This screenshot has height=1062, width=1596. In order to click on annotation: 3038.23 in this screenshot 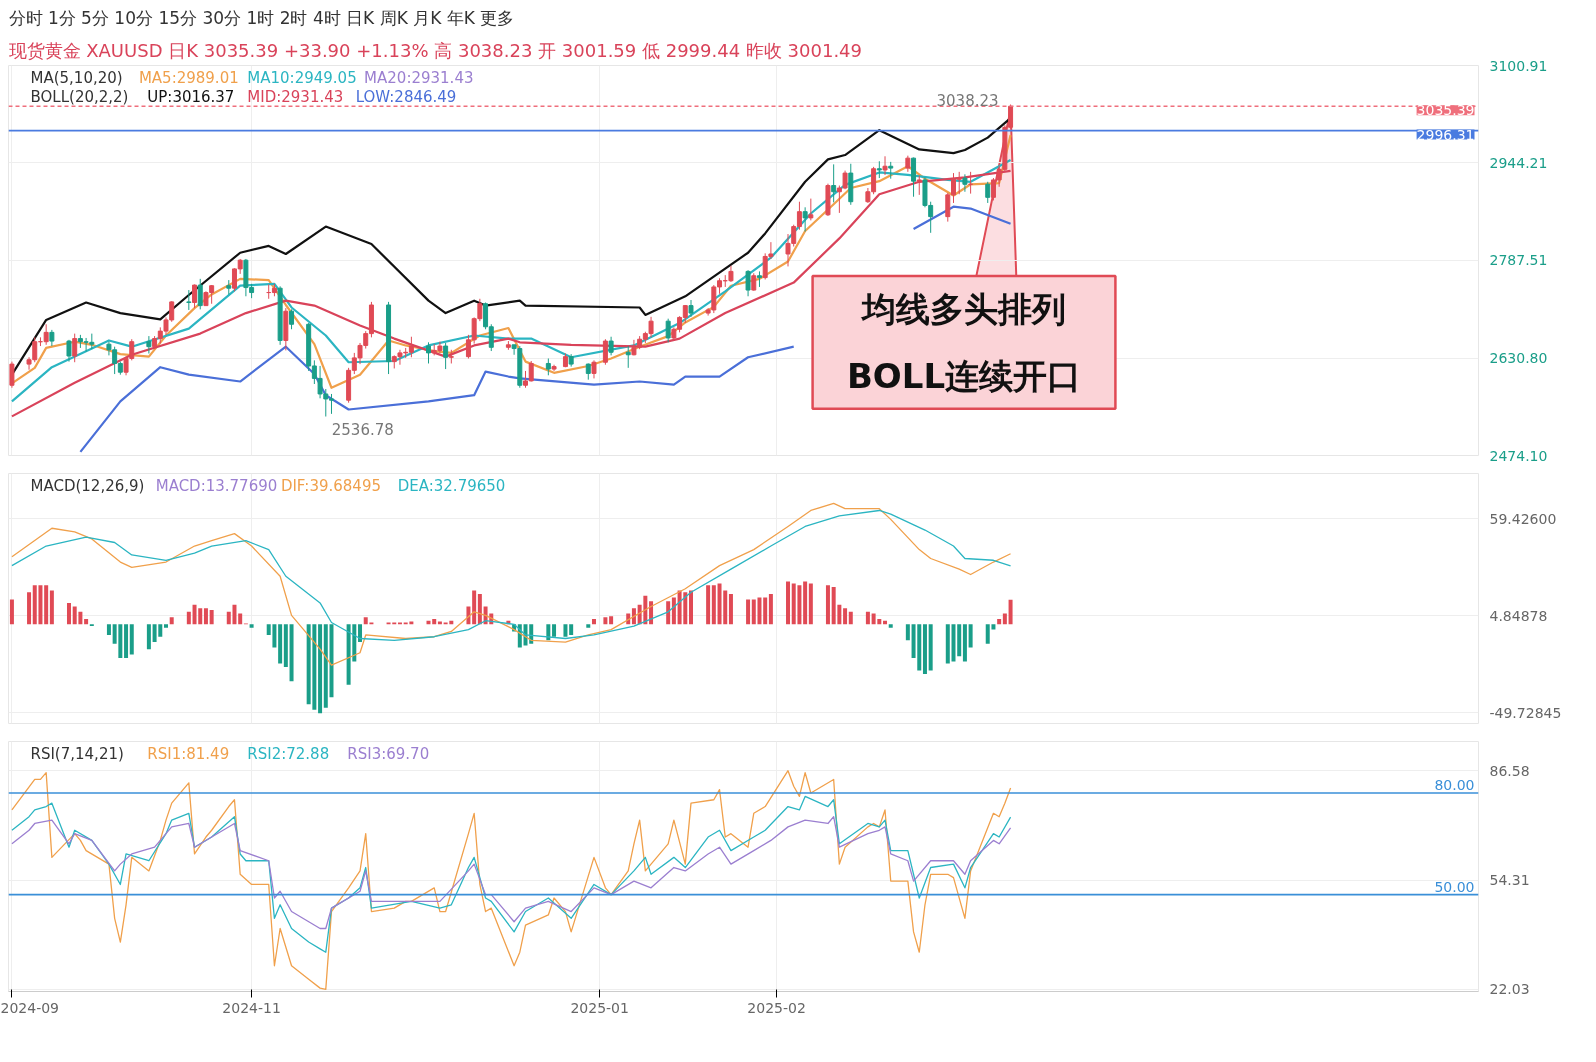, I will do `click(967, 101)`.